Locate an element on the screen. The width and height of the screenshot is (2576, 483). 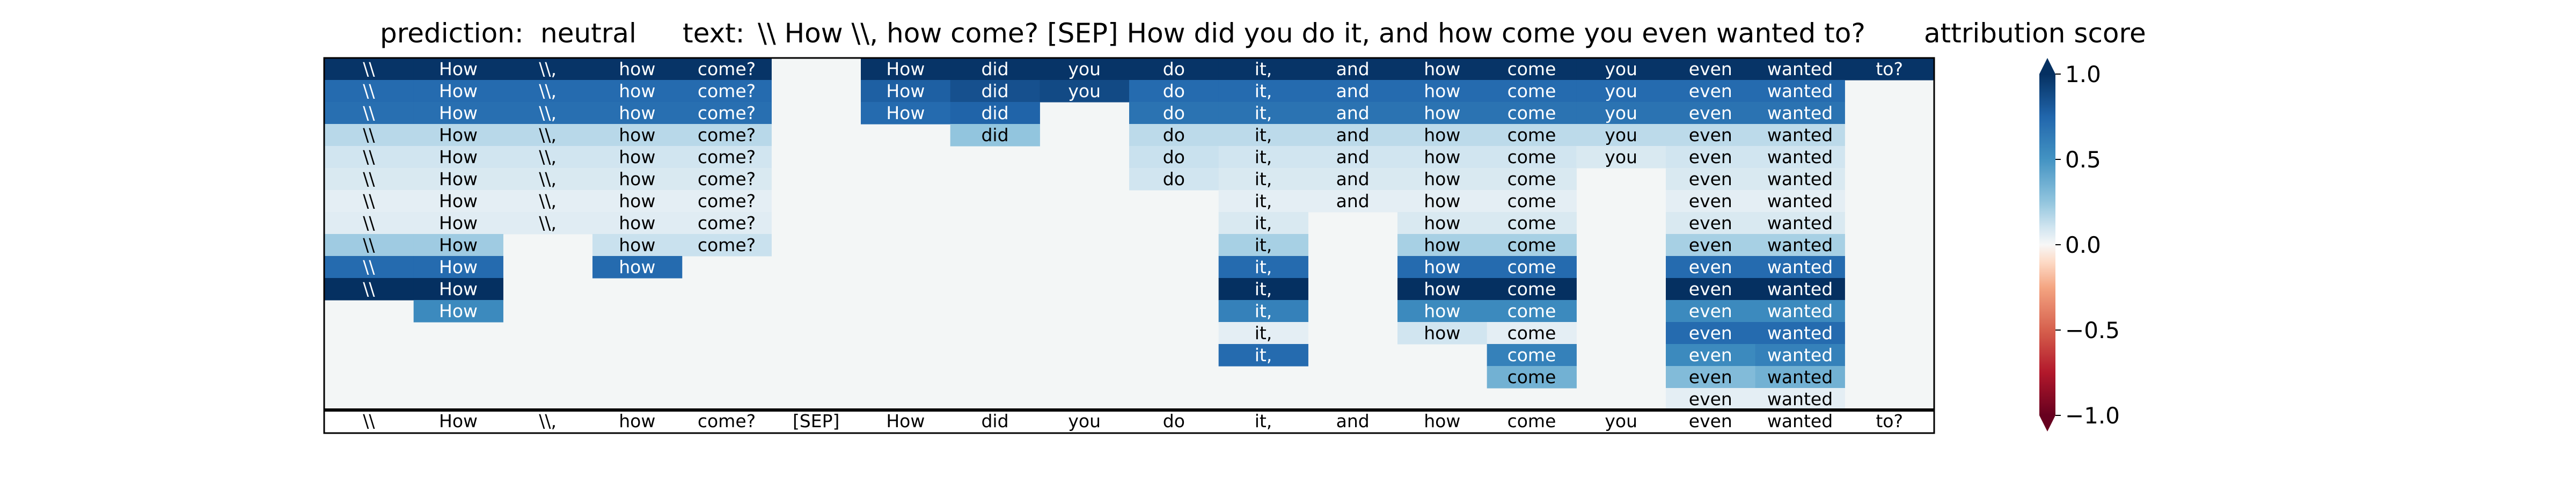
prediction-label: prediction: is located at coordinates (452, 33).